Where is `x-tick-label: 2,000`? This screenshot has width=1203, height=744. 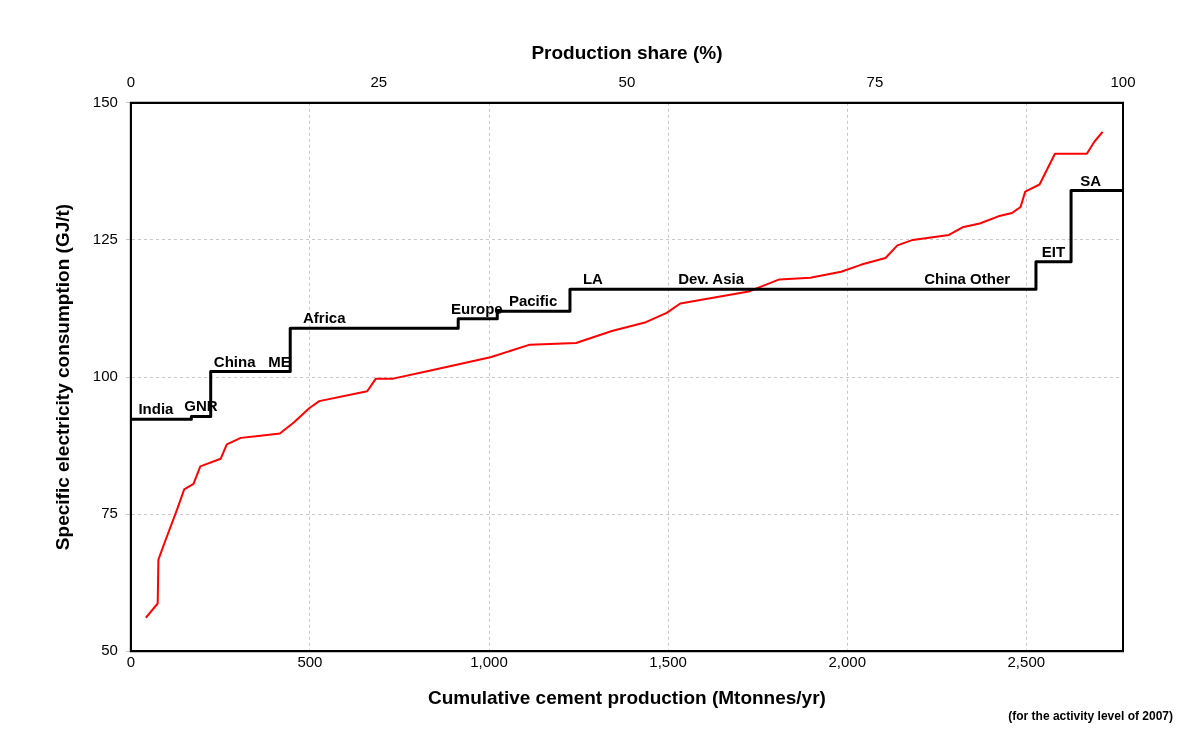
x-tick-label: 2,000 is located at coordinates (847, 662).